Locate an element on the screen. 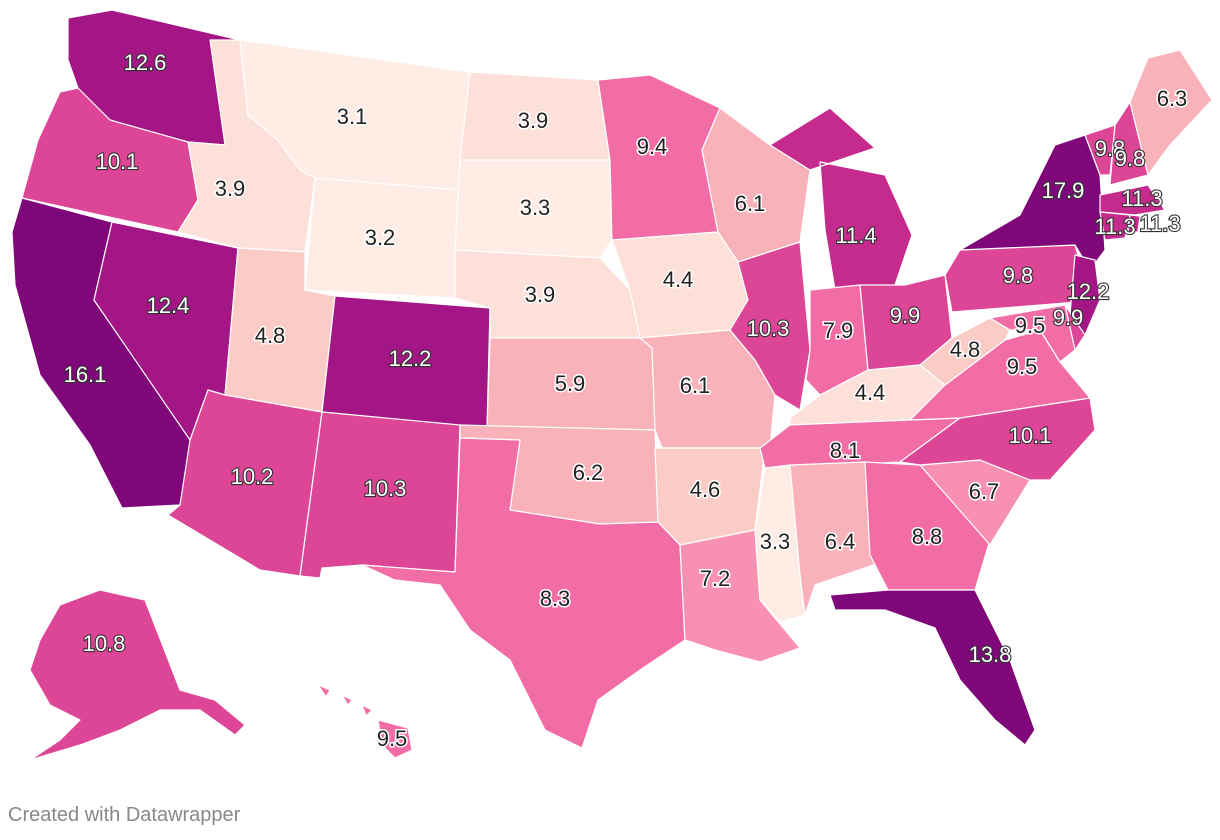  state-ak is located at coordinates (137, 675).